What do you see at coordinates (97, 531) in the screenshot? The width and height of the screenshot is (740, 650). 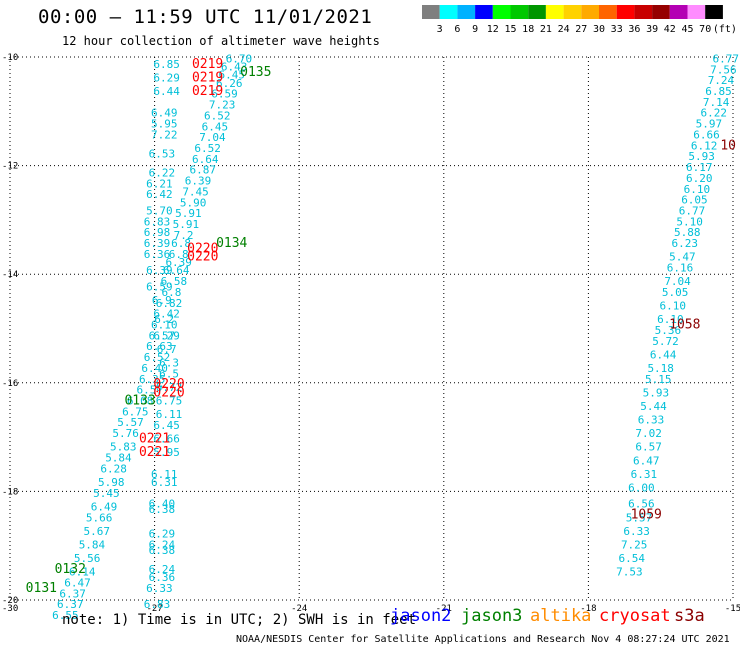 I see `wave-height-value: 5.67` at bounding box center [97, 531].